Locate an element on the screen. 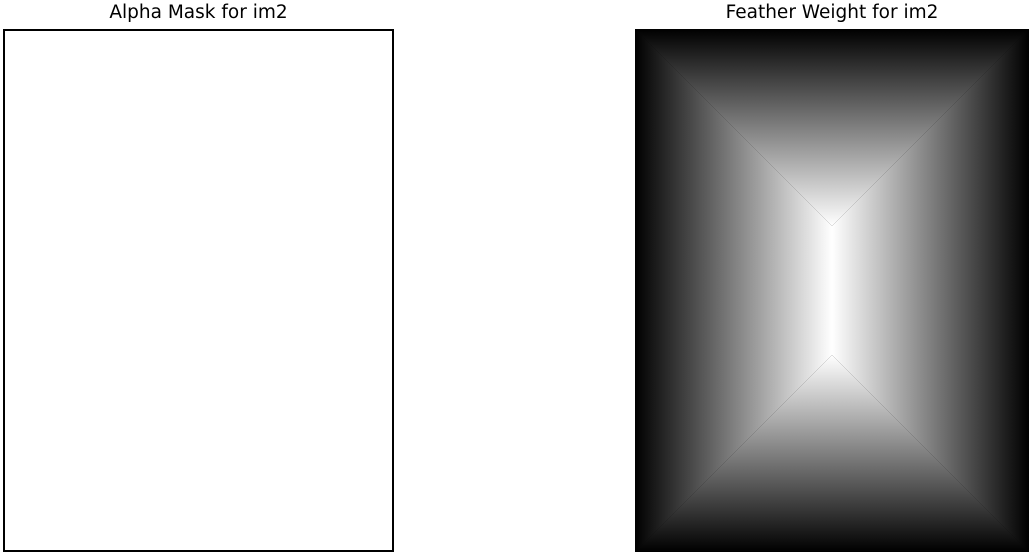 This screenshot has height=555, width=1029. feather-top-region is located at coordinates (832, 127).